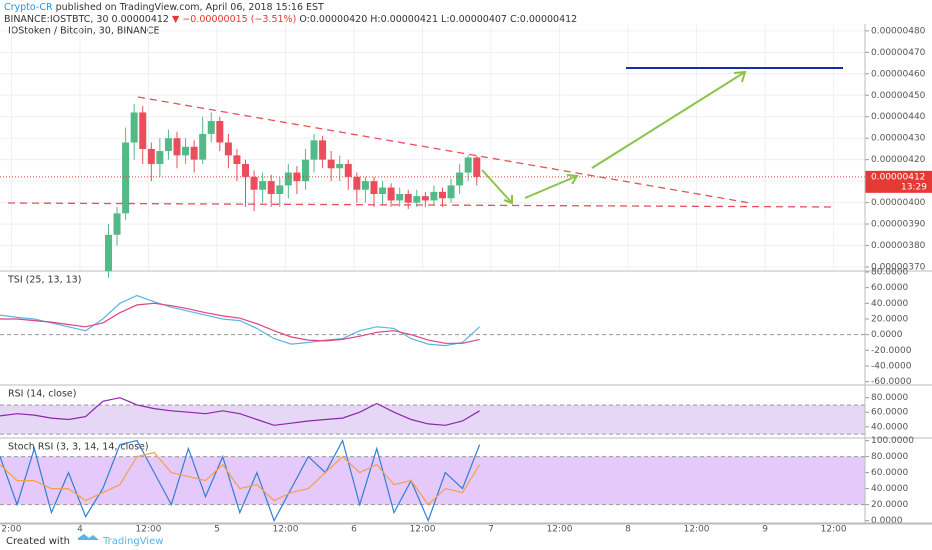 The image size is (932, 550). Describe the element at coordinates (898, 31) in the screenshot. I see `y-tick-label: 0.00000480` at that location.